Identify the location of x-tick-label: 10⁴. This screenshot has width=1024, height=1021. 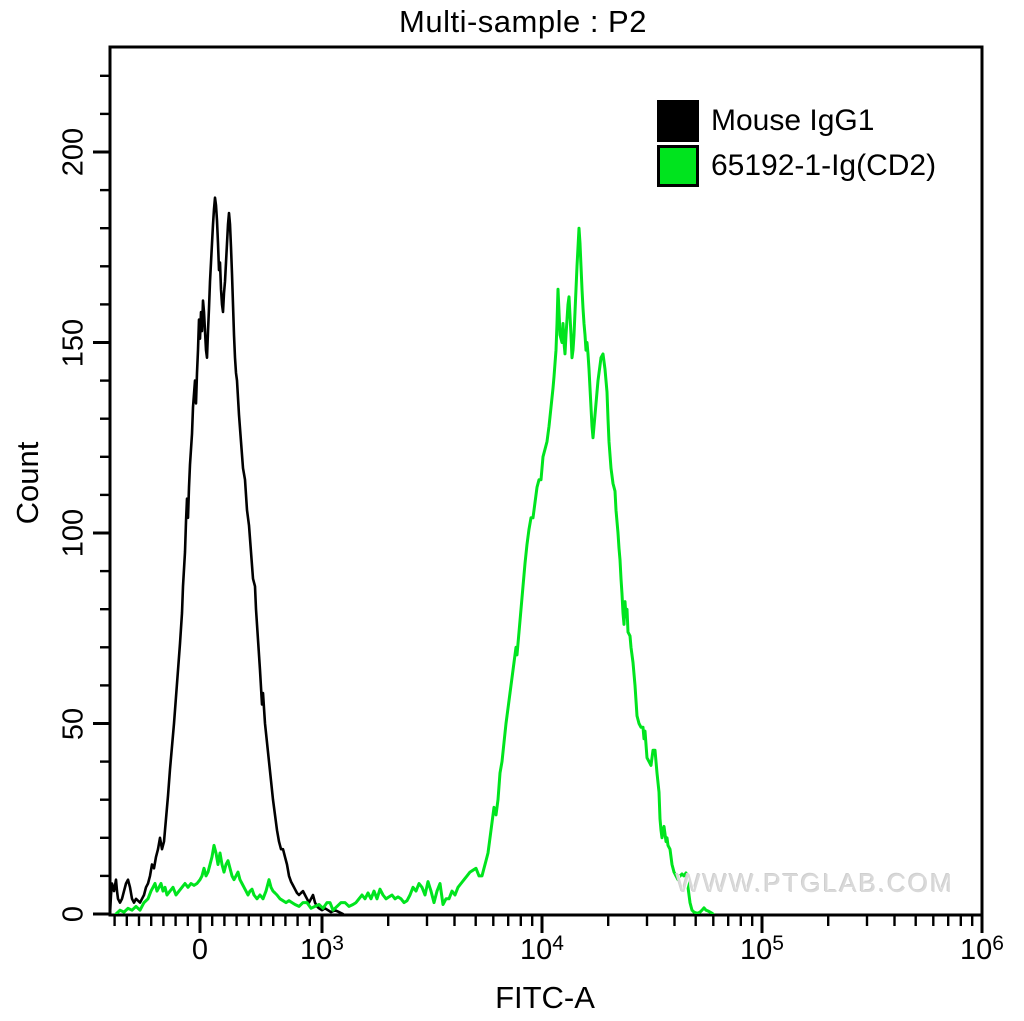
(542, 949).